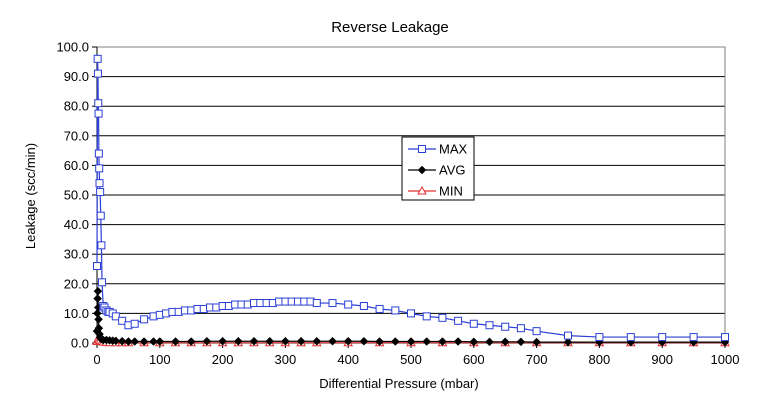  What do you see at coordinates (537, 359) in the screenshot?
I see `x-tick-label: 700` at bounding box center [537, 359].